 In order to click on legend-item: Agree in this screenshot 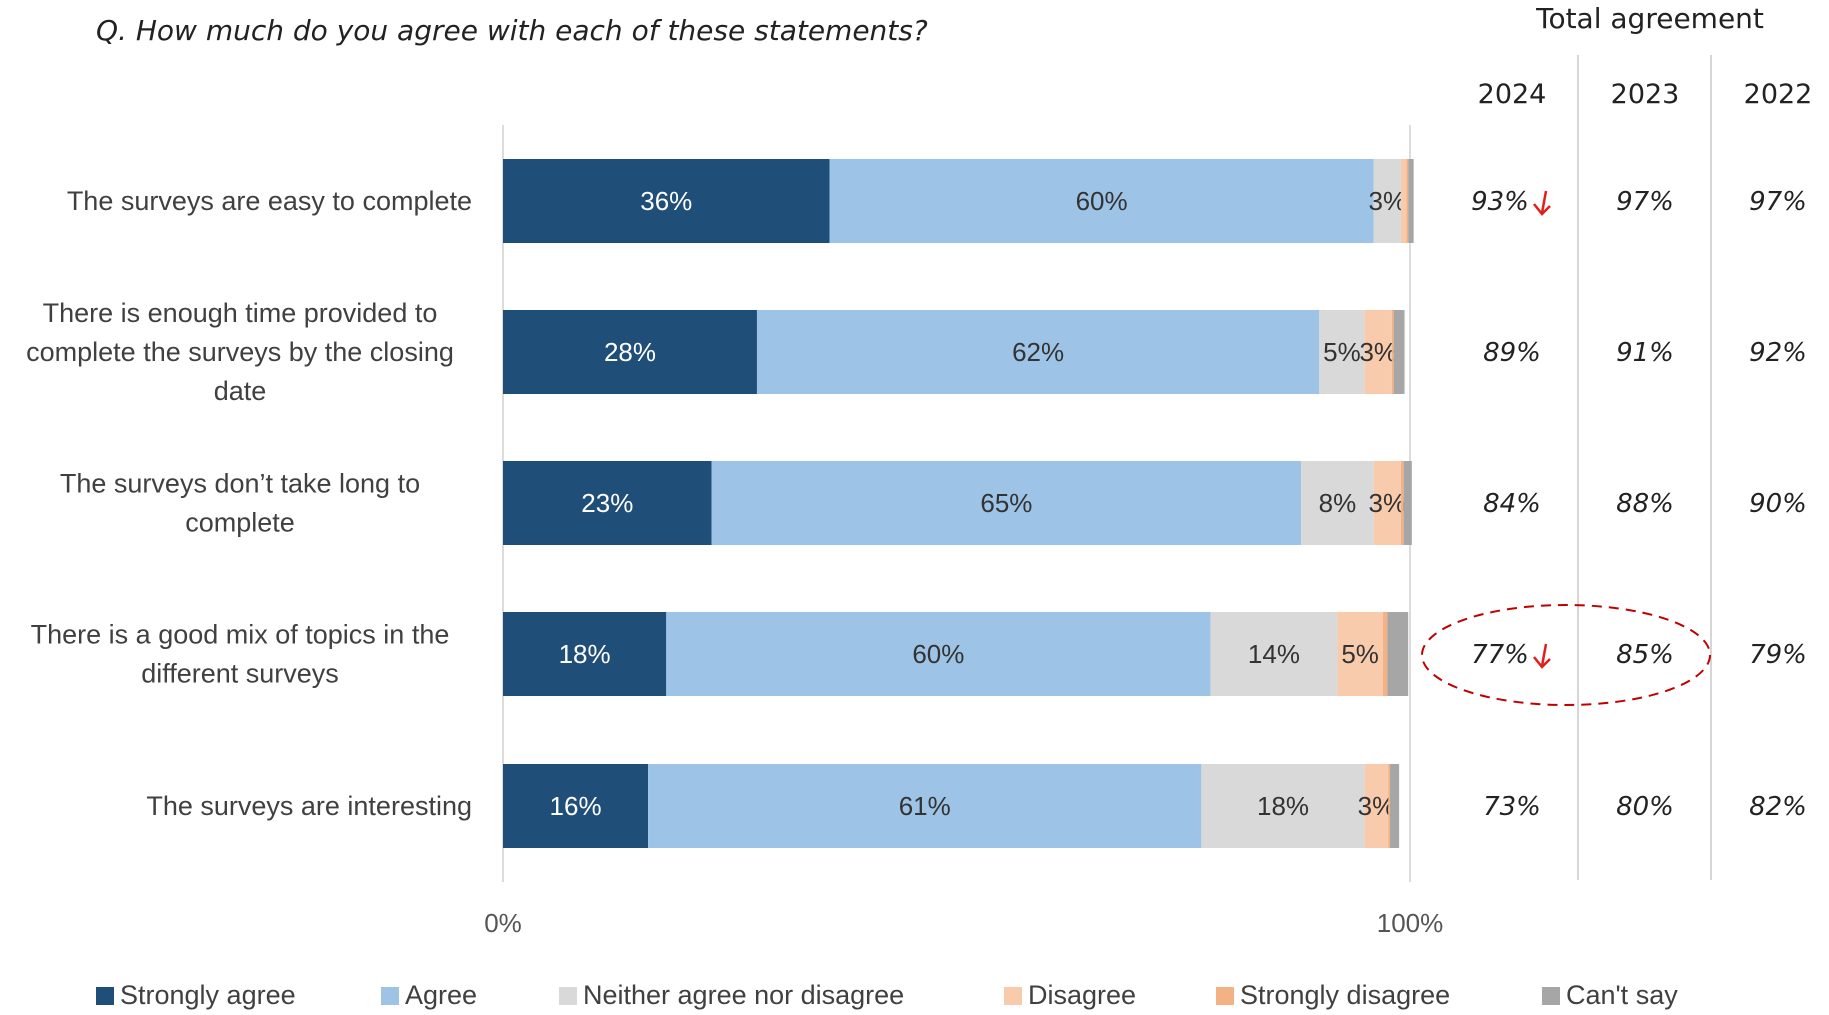, I will do `click(470, 995)`.